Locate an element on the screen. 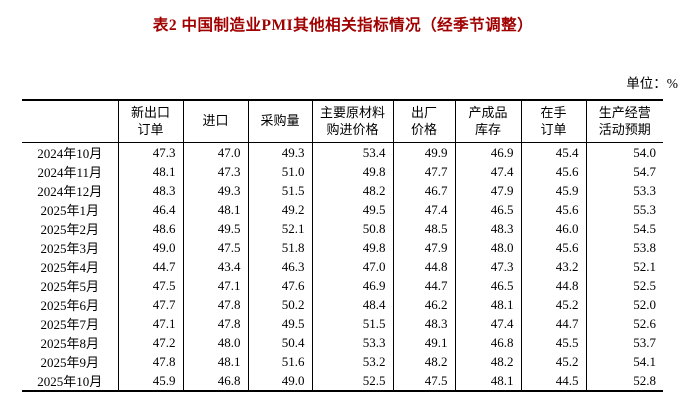 The width and height of the screenshot is (686, 418). table-row: 2025年10月 45.9 46.8 49.0 52.5 47.5 48.1 44.5 52.8 is located at coordinates (342, 381).